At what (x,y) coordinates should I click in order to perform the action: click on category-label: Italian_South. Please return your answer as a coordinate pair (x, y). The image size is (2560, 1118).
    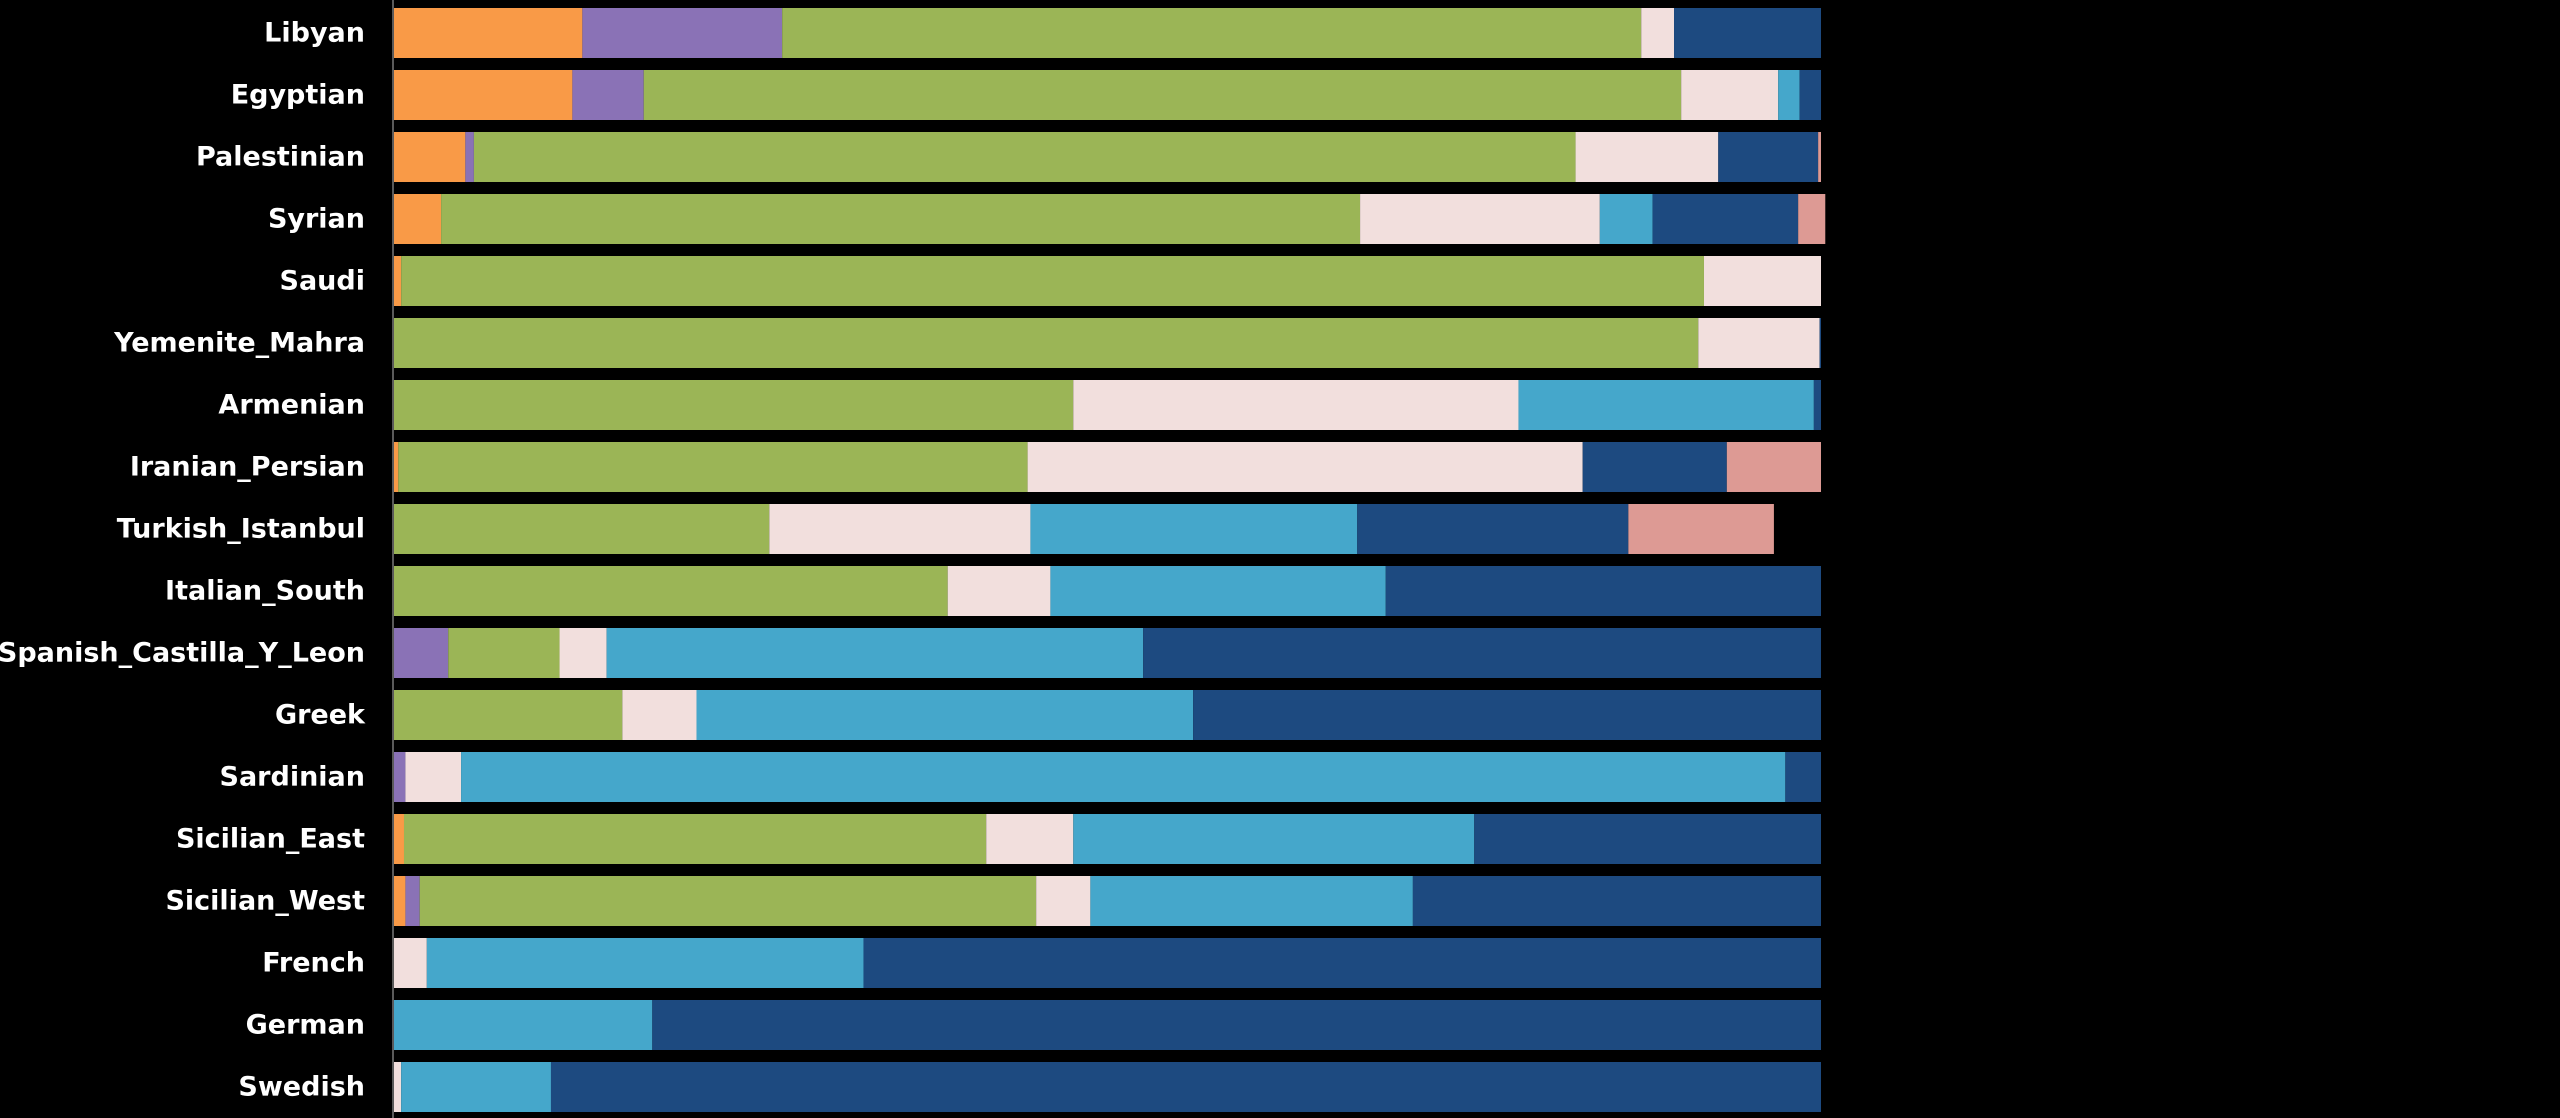
    Looking at the image, I should click on (265, 591).